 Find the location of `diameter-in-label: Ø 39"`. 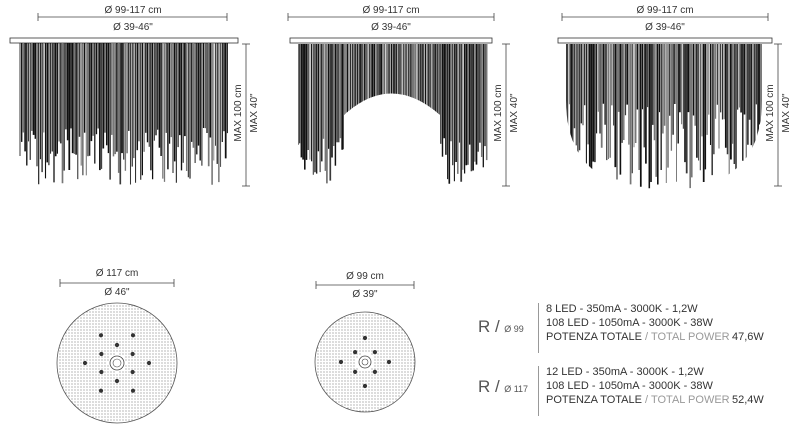

diameter-in-label: Ø 39" is located at coordinates (365, 294).